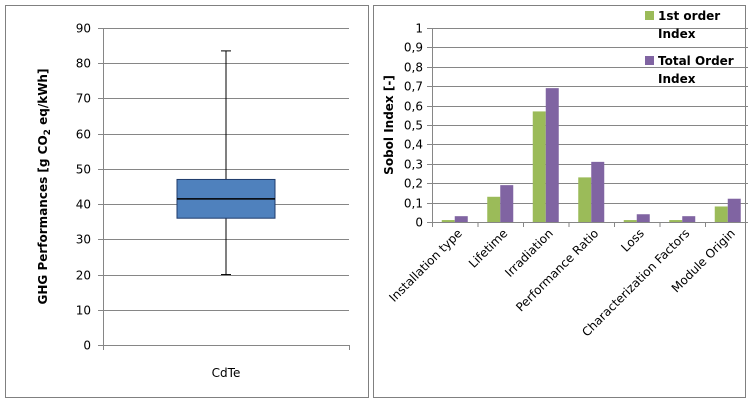 Image resolution: width=748 pixels, height=405 pixels. I want to click on boxplot-y-tick-label: 90, so click(83, 29).